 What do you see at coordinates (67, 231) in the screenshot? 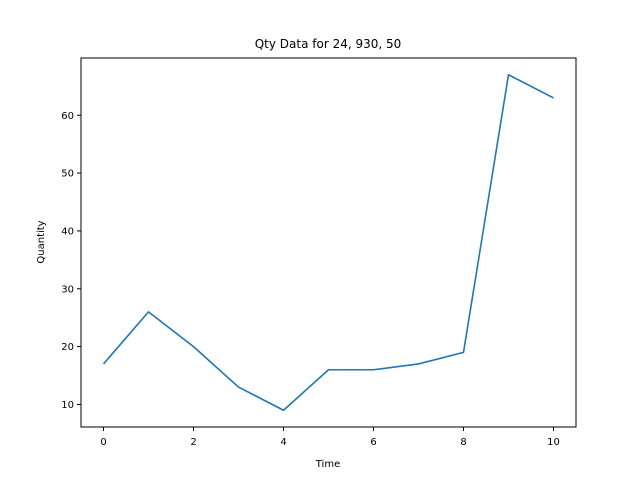
I see `y-tick-label: 40` at bounding box center [67, 231].